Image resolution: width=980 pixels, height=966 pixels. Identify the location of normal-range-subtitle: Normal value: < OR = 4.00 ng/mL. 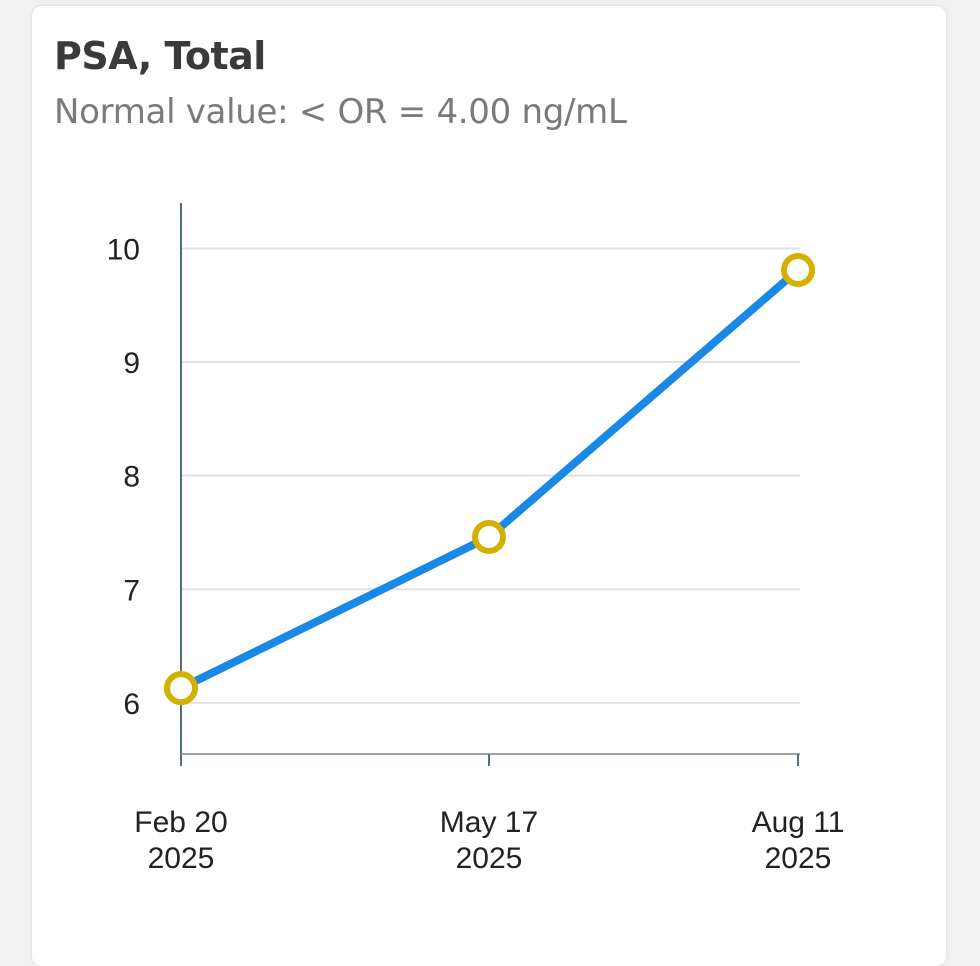
(340, 112).